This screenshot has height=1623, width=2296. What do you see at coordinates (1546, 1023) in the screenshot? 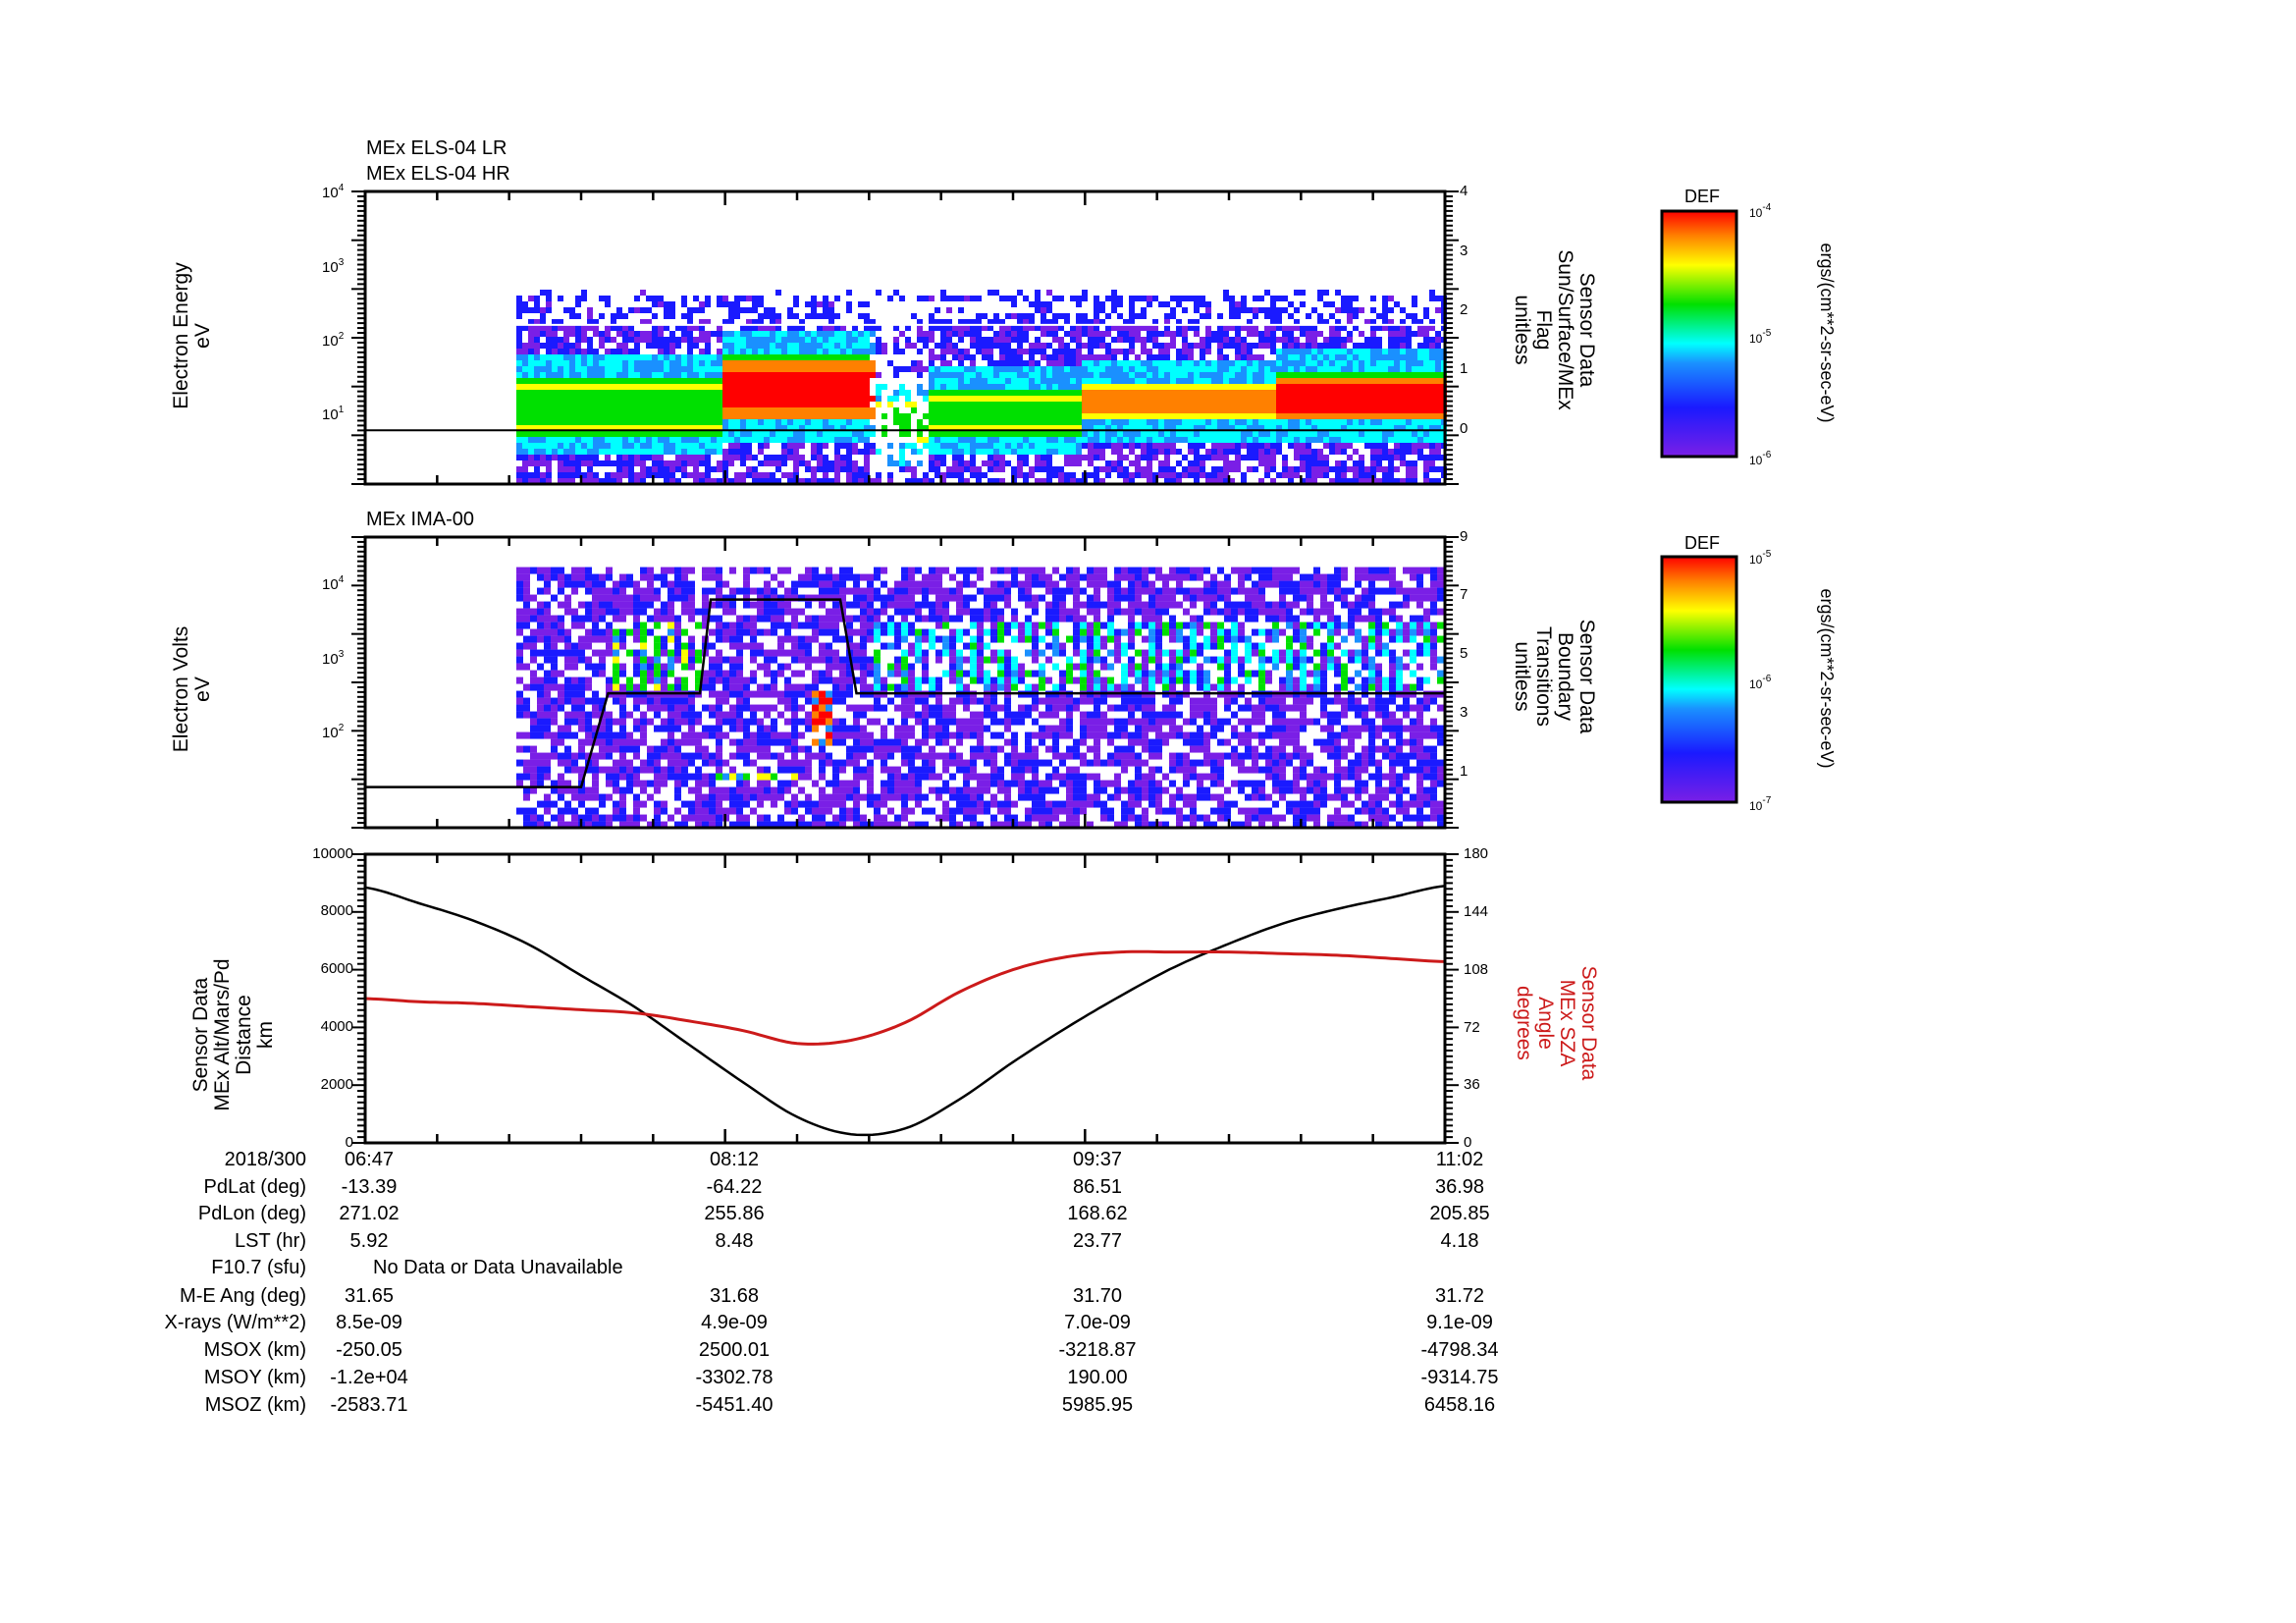
I see `orbit-y2label-line3: Angle` at bounding box center [1546, 1023].